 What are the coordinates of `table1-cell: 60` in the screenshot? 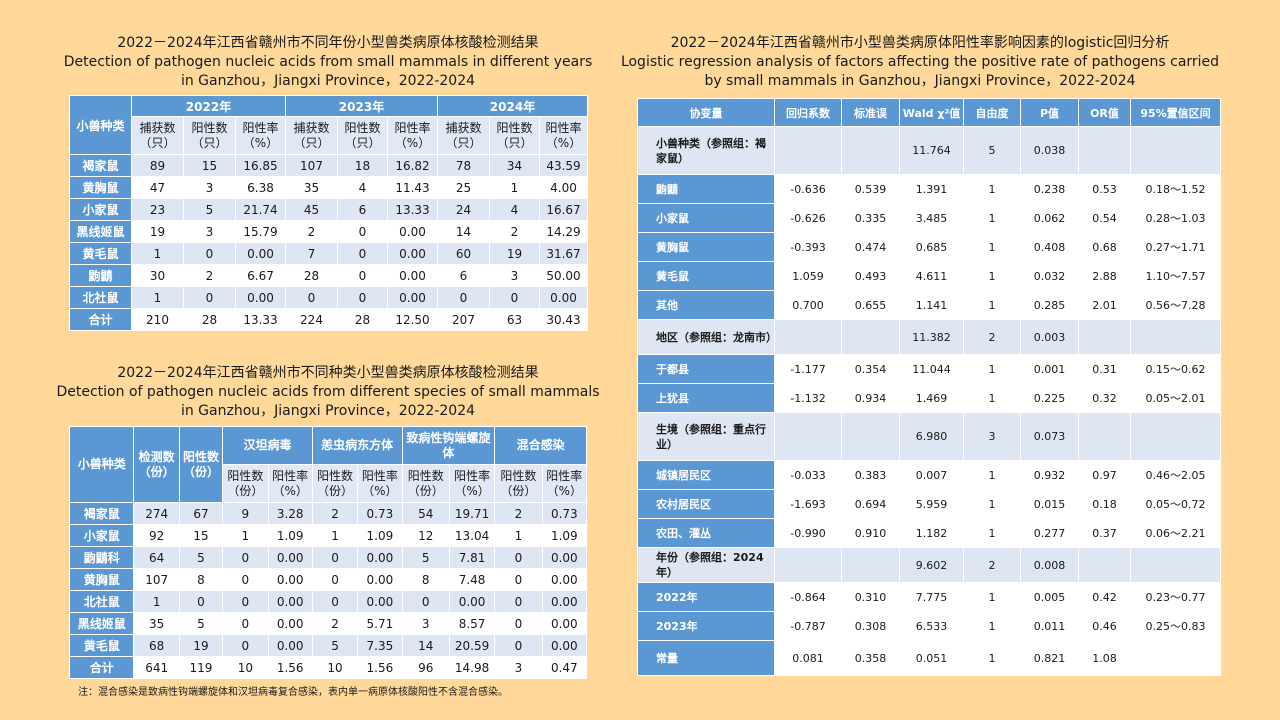 It's located at (463, 253).